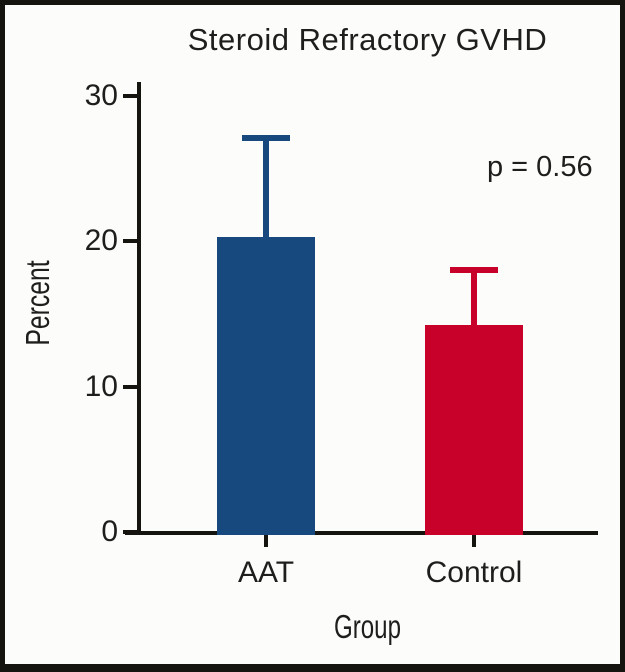 Image resolution: width=625 pixels, height=672 pixels. What do you see at coordinates (139, 308) in the screenshot?
I see `y-axis-line` at bounding box center [139, 308].